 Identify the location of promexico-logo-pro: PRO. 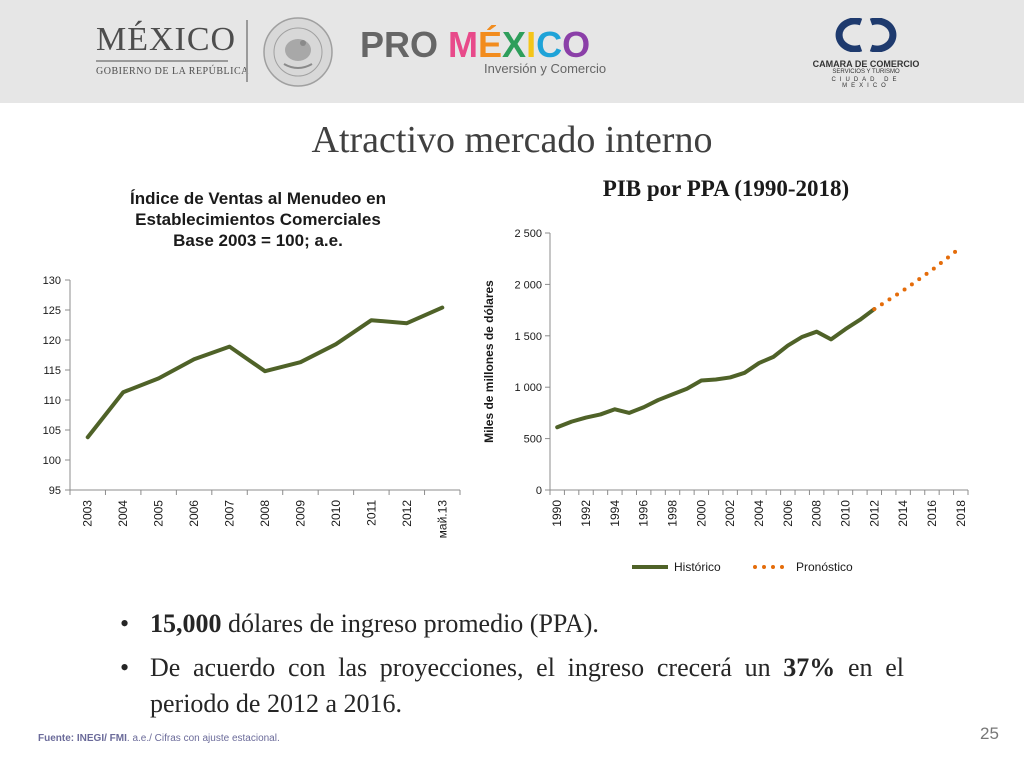
(399, 44).